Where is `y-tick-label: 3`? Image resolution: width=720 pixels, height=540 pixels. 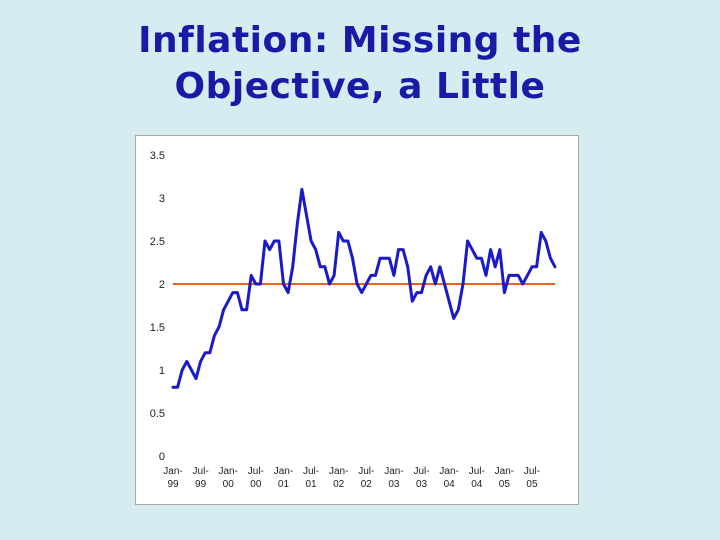 y-tick-label: 3 is located at coordinates (162, 199).